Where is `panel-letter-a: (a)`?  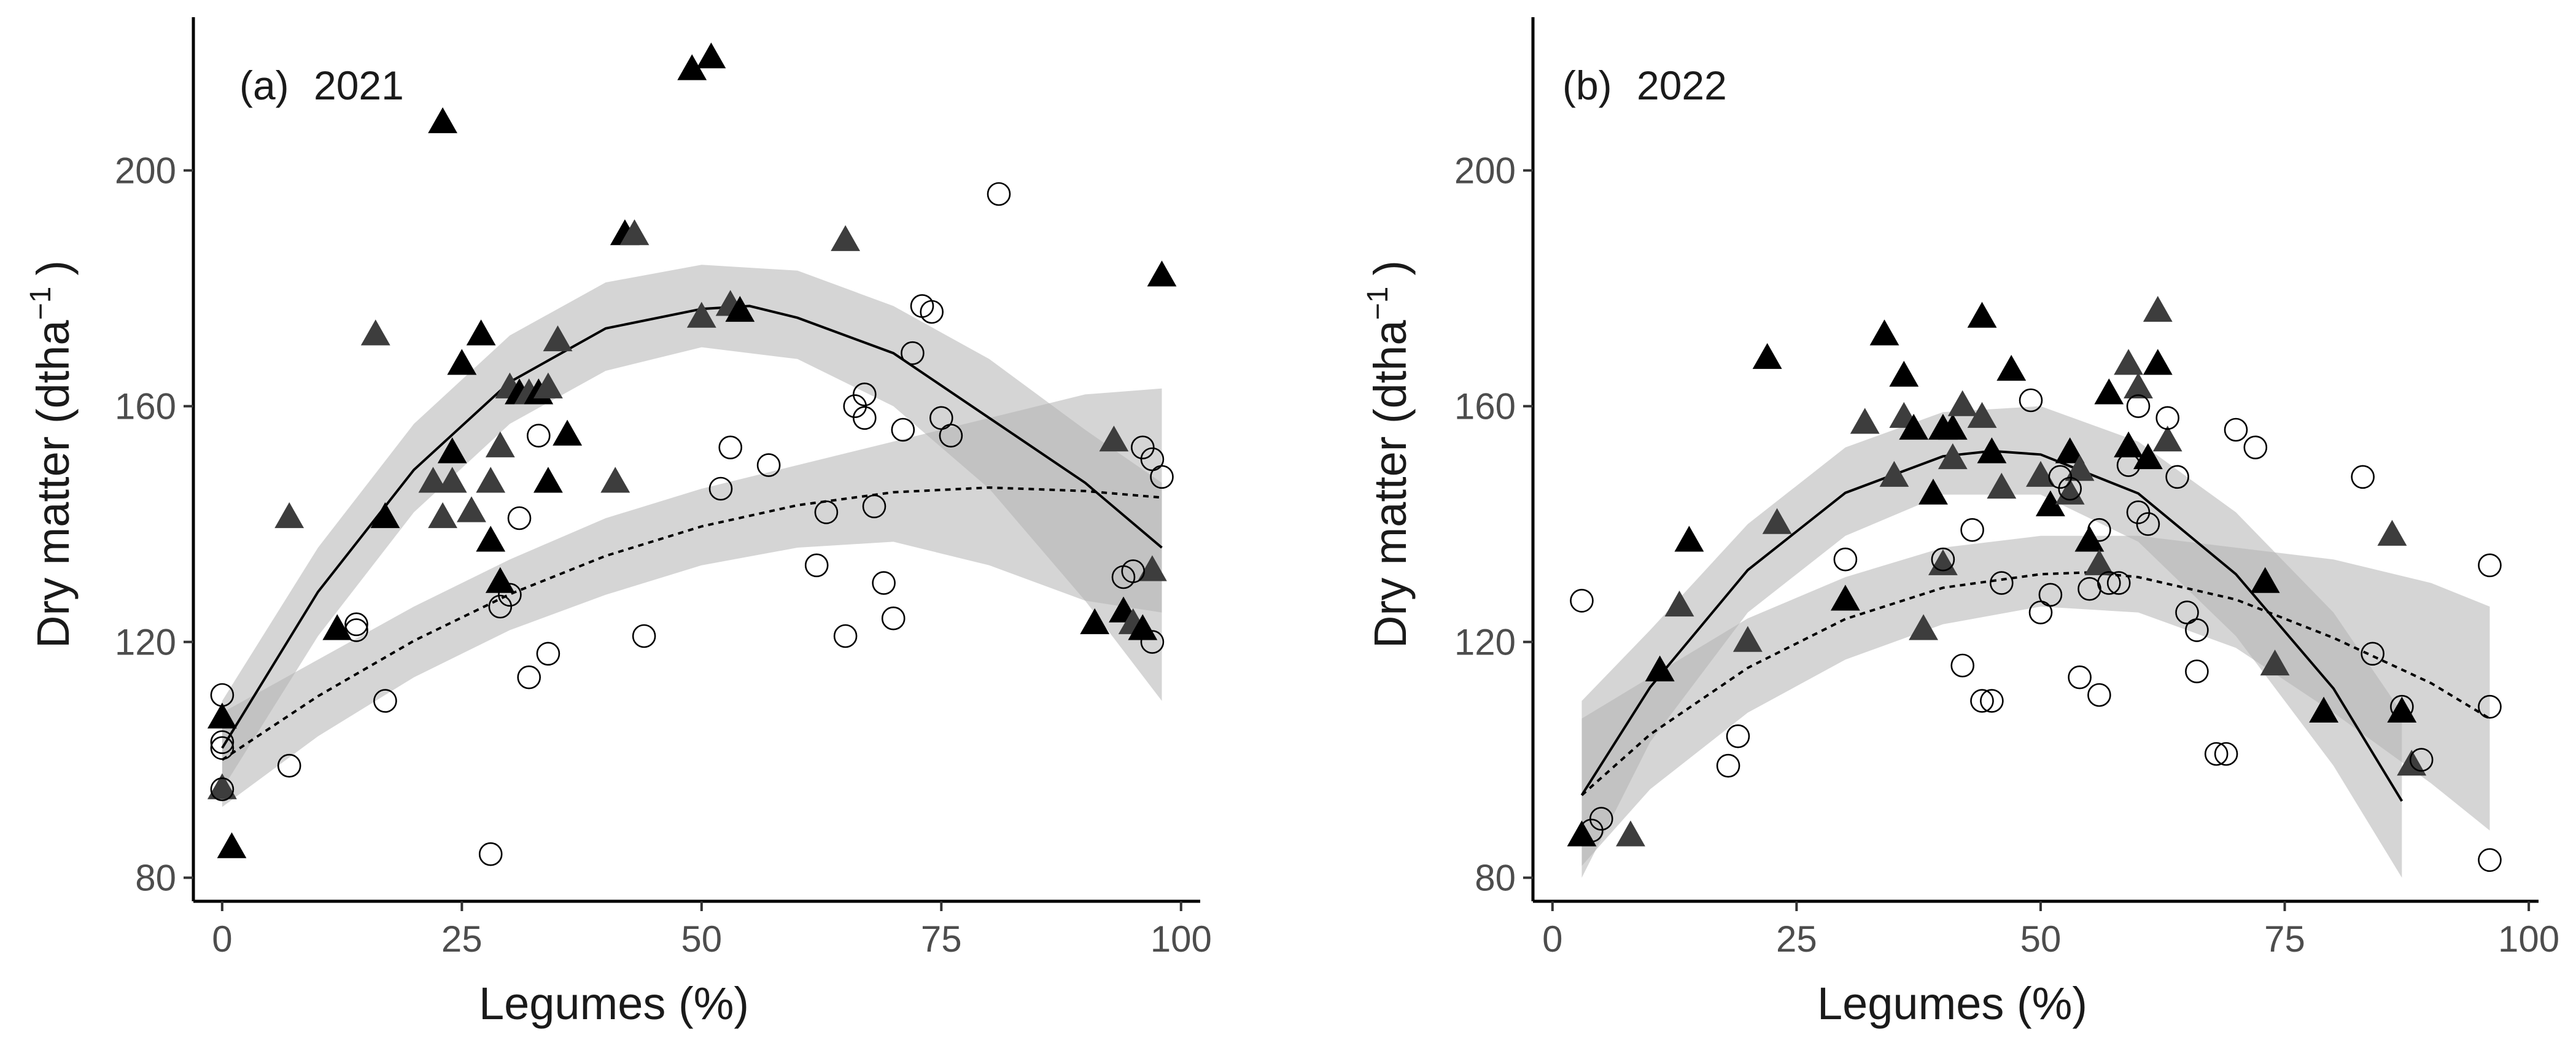
panel-letter-a: (a) is located at coordinates (264, 86).